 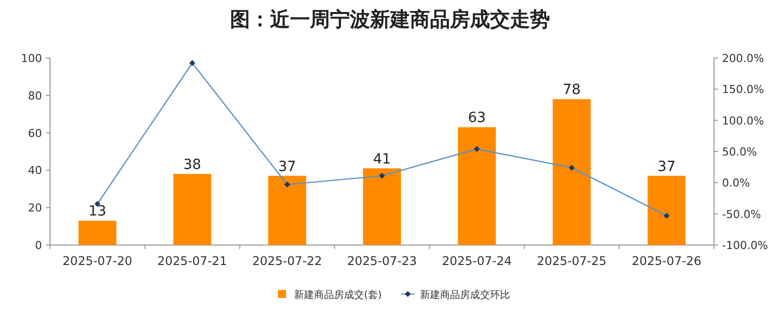 I want to click on data-label: 63, so click(x=477, y=118).